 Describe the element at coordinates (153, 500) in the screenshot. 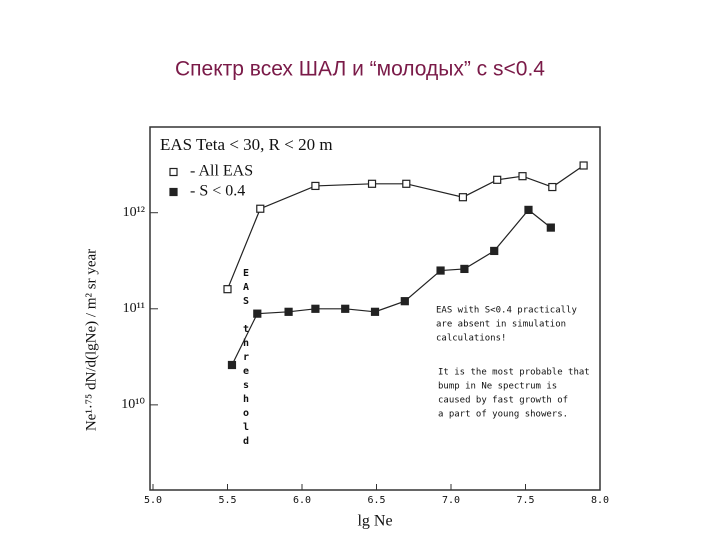

I see `x-tick-label: 5.0` at that location.